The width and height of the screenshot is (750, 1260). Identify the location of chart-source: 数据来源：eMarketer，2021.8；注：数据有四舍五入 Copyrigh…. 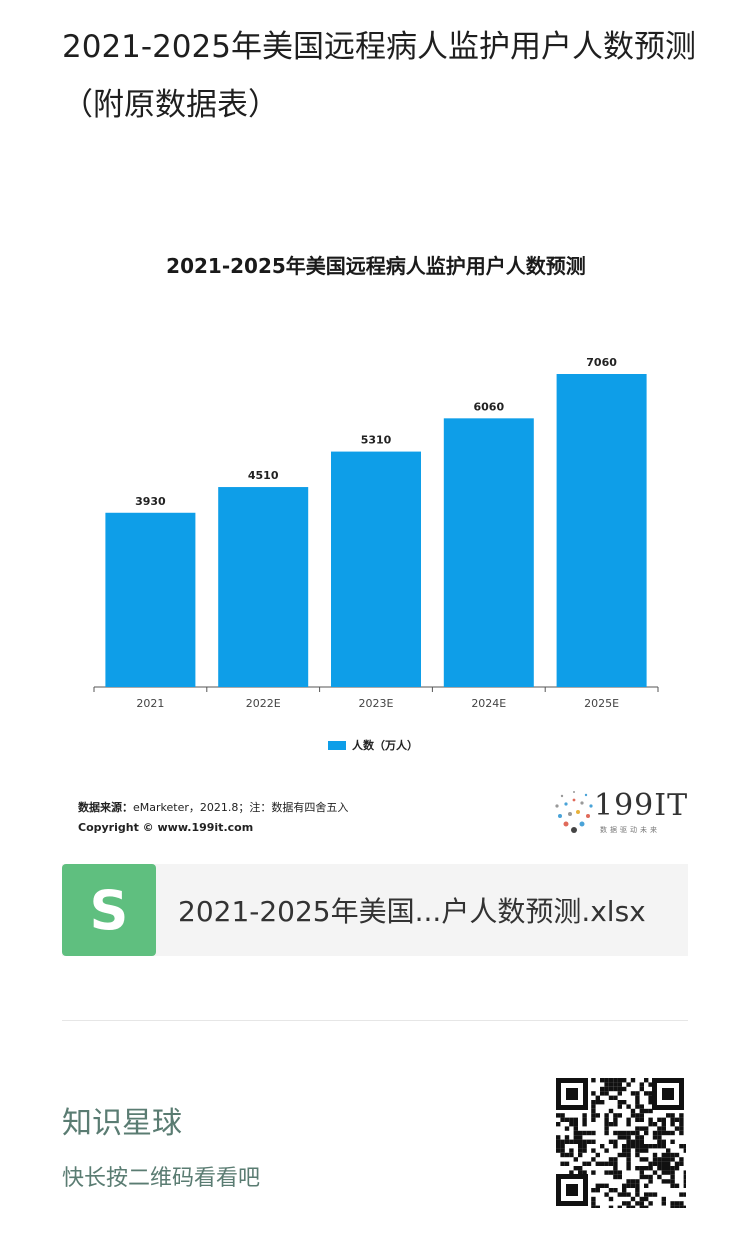
(213, 818).